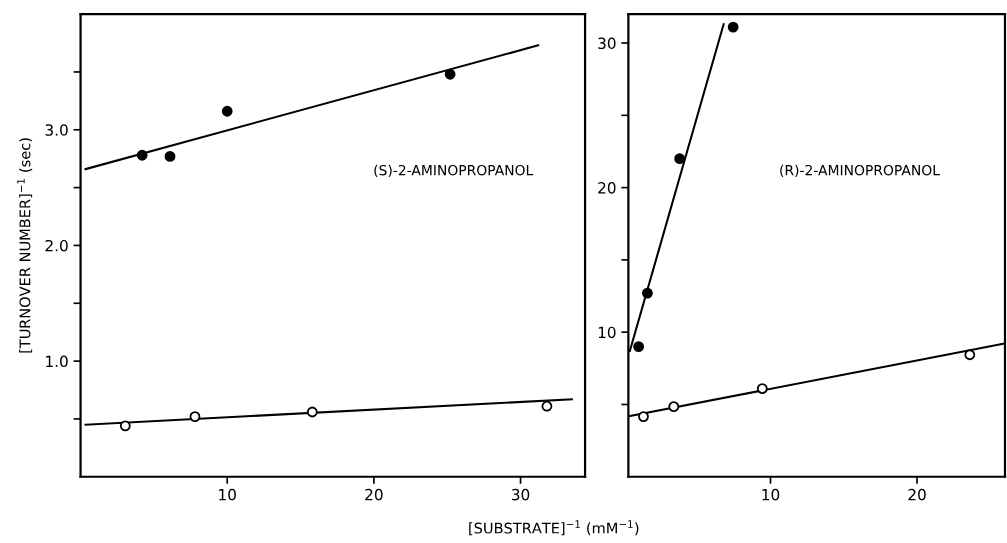  Describe the element at coordinates (56, 130) in the screenshot. I see `y-tick-label: 3.0` at that location.